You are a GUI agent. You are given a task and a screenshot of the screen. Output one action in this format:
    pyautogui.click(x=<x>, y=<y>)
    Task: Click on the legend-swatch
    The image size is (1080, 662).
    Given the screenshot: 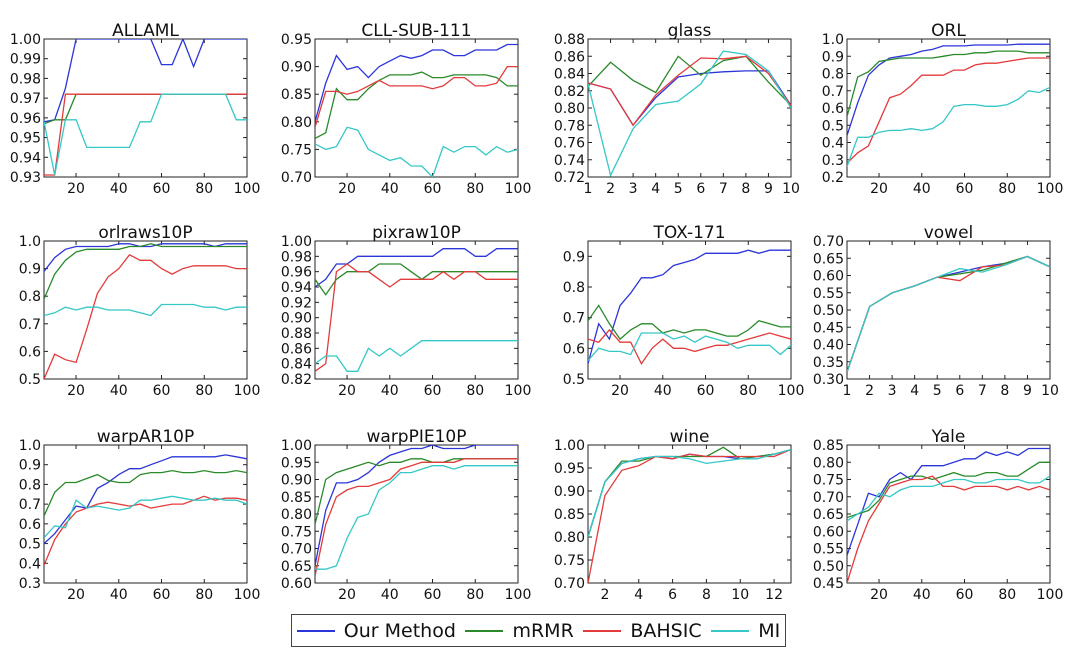 What is the action you would take?
    pyautogui.click(x=484, y=630)
    